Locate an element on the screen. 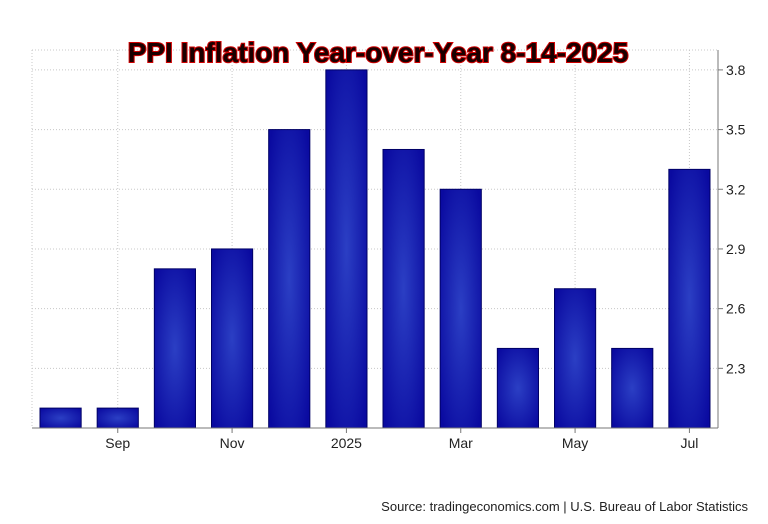  y-tick-label: 3.2 is located at coordinates (736, 189).